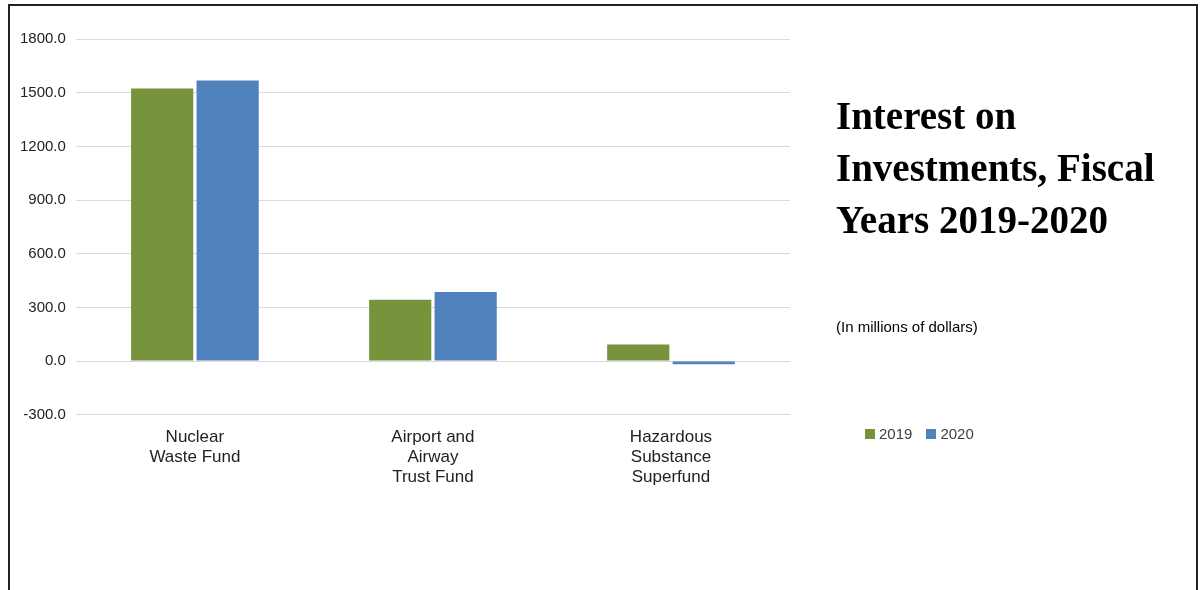 The image size is (1202, 590). I want to click on x-tick-label: Nuclear Waste Fund, so click(195, 446).